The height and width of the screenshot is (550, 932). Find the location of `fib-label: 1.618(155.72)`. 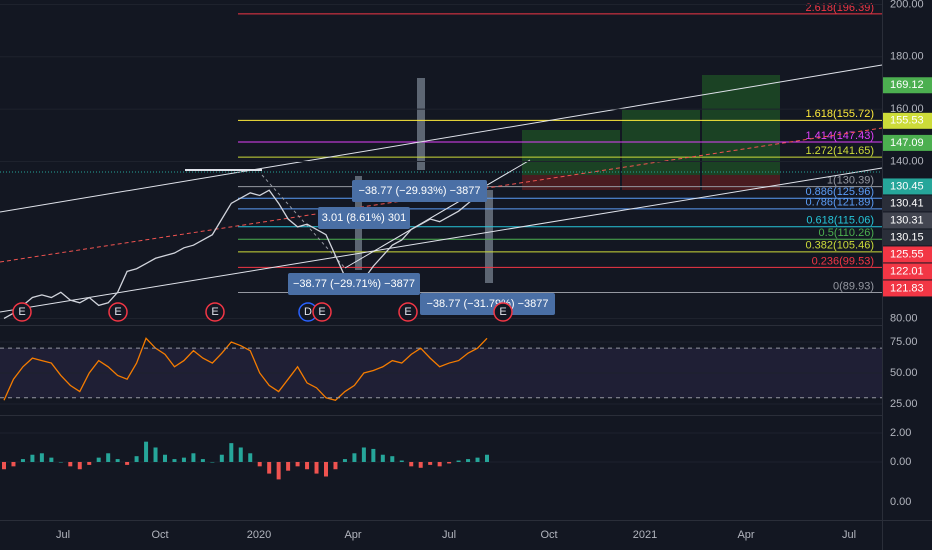

fib-label: 1.618(155.72) is located at coordinates (840, 114).